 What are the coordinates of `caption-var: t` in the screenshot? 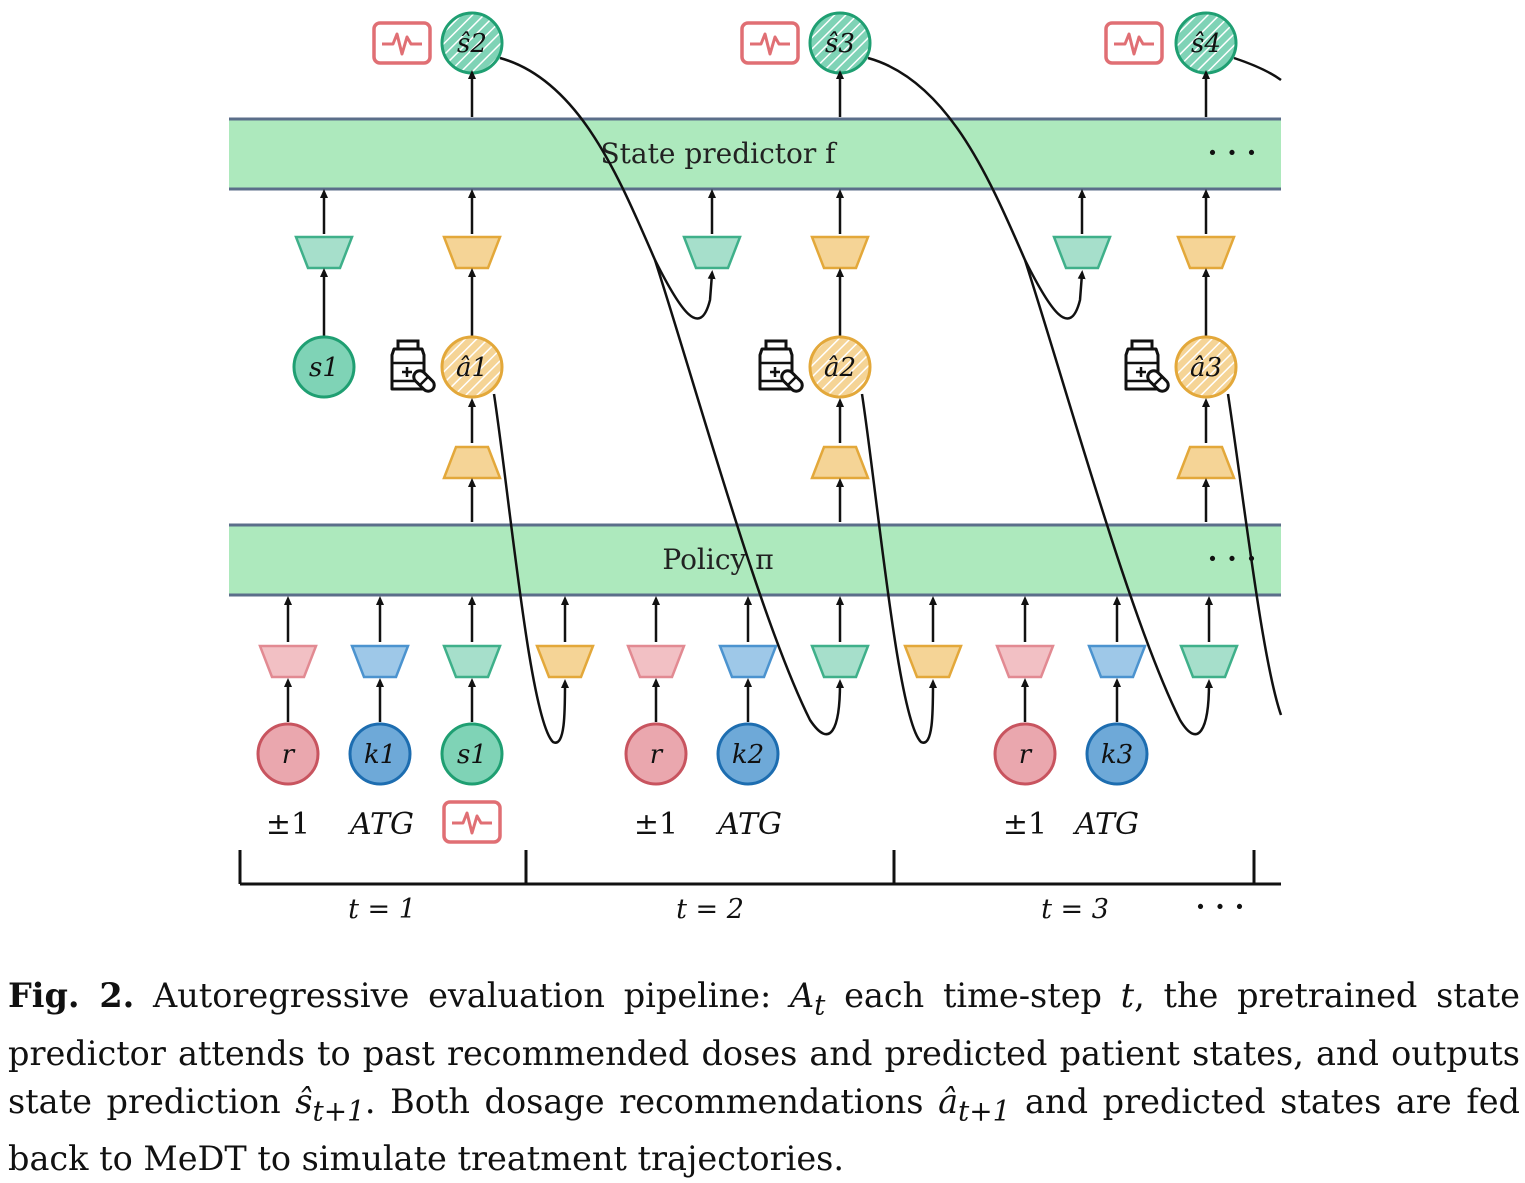 It's located at (1127, 995).